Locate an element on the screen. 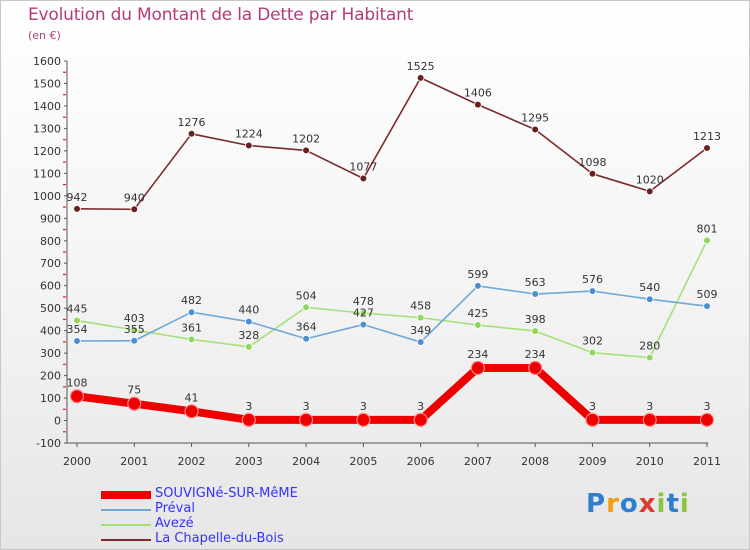  data-label: 398 is located at coordinates (535, 319).